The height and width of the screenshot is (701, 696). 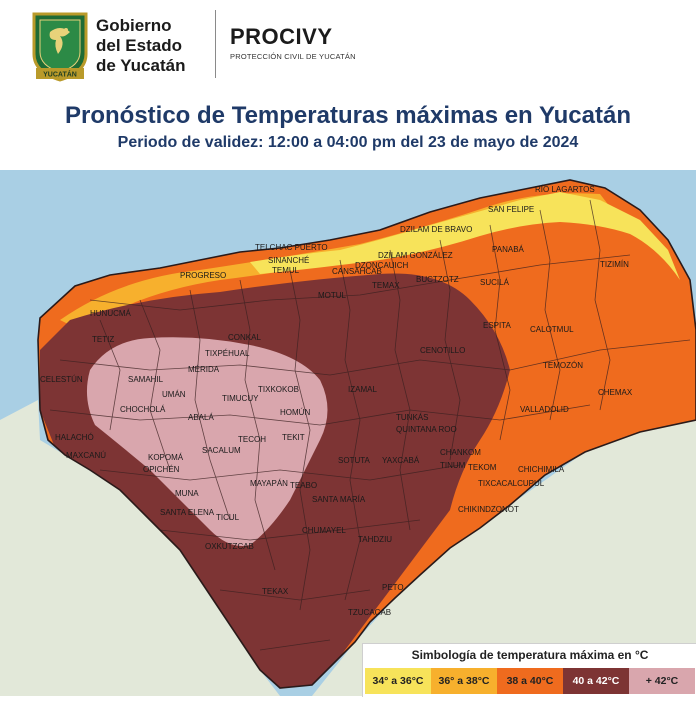 What do you see at coordinates (488, 509) in the screenshot?
I see `place-label: CHIKINDZONOT` at bounding box center [488, 509].